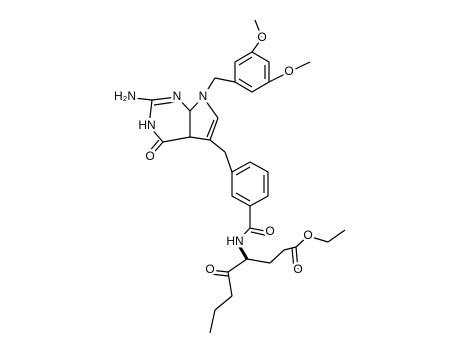 The image size is (455, 350). I want to click on atom-label: H₂N, so click(125, 96).